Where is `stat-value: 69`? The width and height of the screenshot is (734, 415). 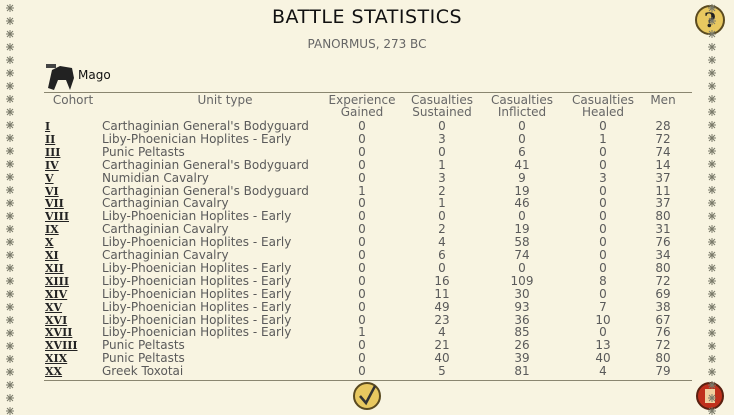
stat-value: 69 is located at coordinates (663, 293).